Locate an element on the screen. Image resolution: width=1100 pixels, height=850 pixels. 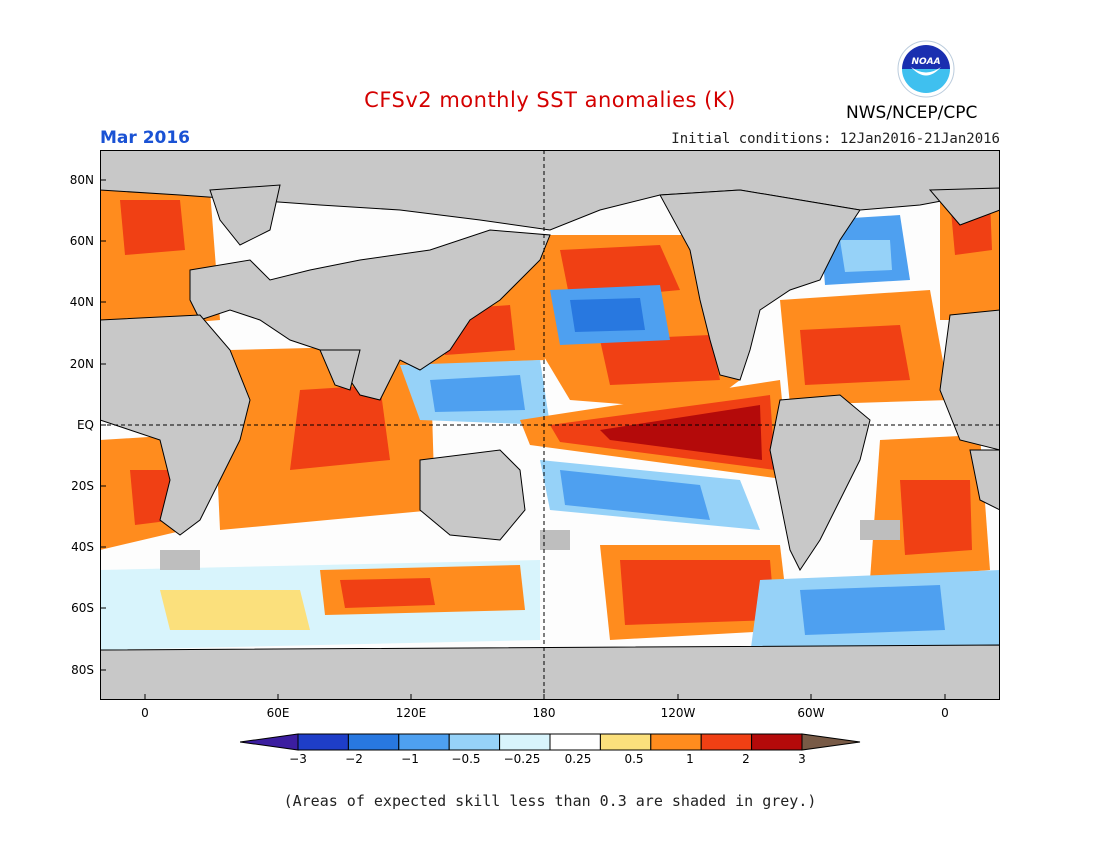
lon-label-180: 180 is located at coordinates (544, 713).